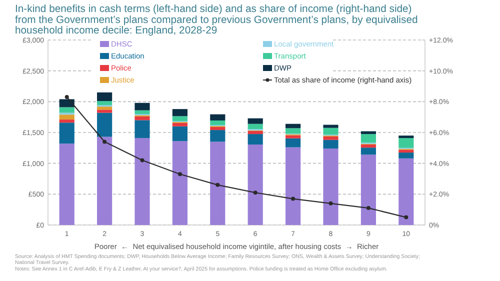  I want to click on chart-title: In-kind benefits in cash terms (left-hand side) and as share of income (right-hand side) from the Government’s plans compared to previous Government’s plans, by equivalised household income decile: England, 2028-29, so click(216, 20).